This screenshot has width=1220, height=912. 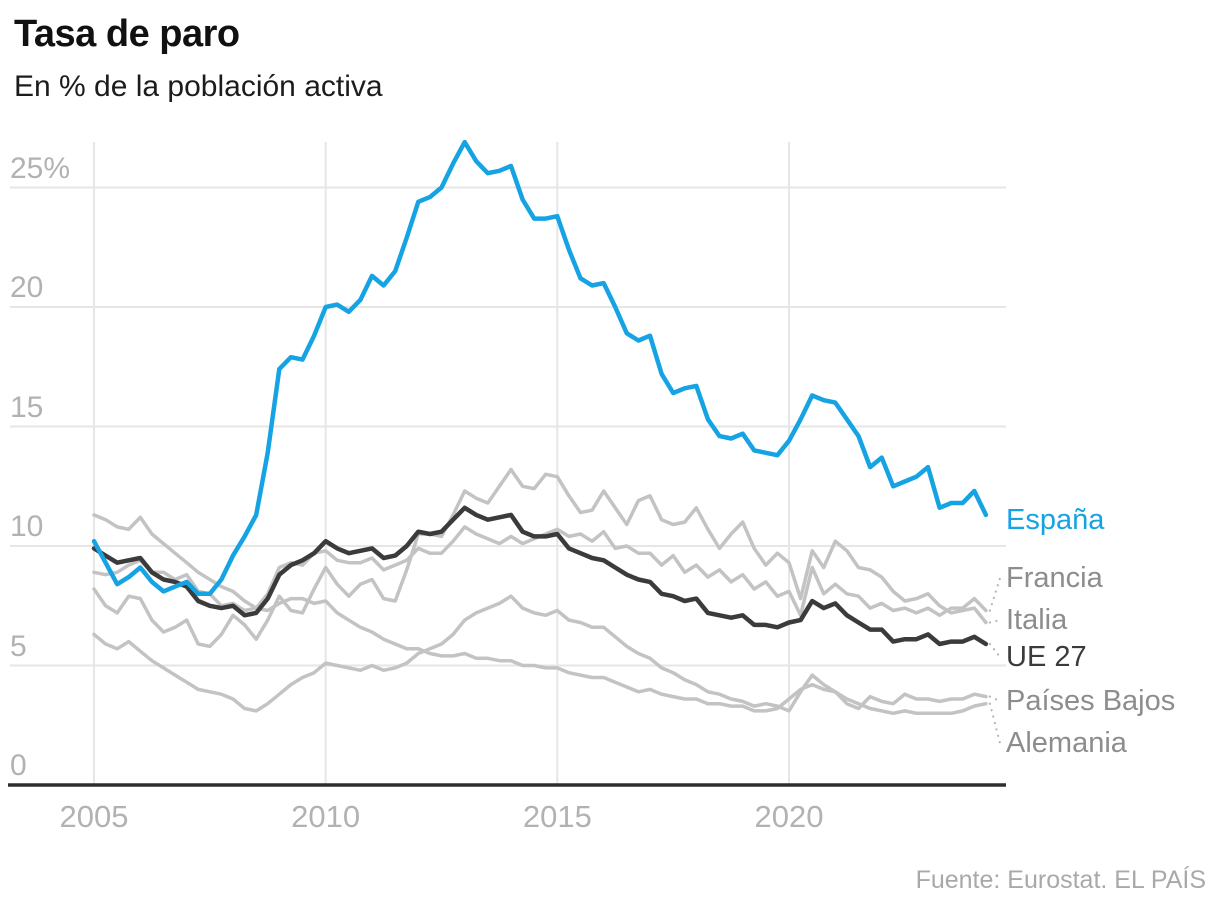 I want to click on series-line-países-bajos, so click(x=540, y=653).